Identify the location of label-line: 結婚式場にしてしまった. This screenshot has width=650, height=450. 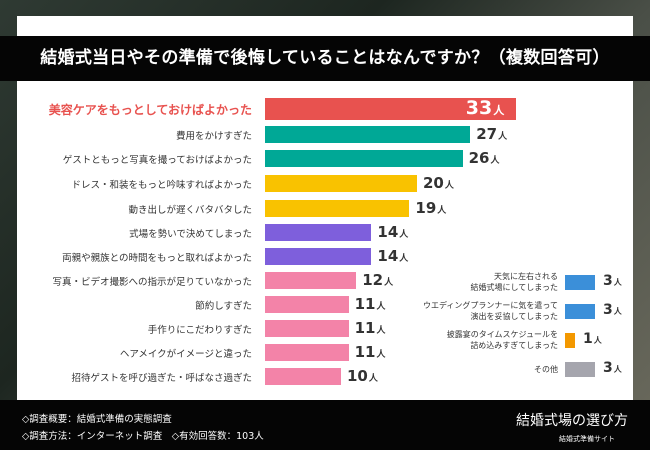
(514, 287).